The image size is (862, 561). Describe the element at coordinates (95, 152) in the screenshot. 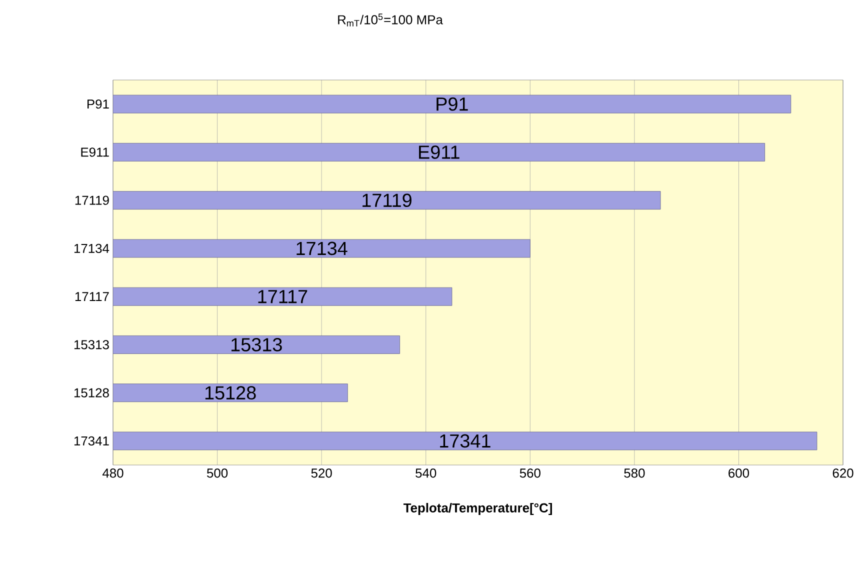

I see `y-tick-label: E911` at that location.